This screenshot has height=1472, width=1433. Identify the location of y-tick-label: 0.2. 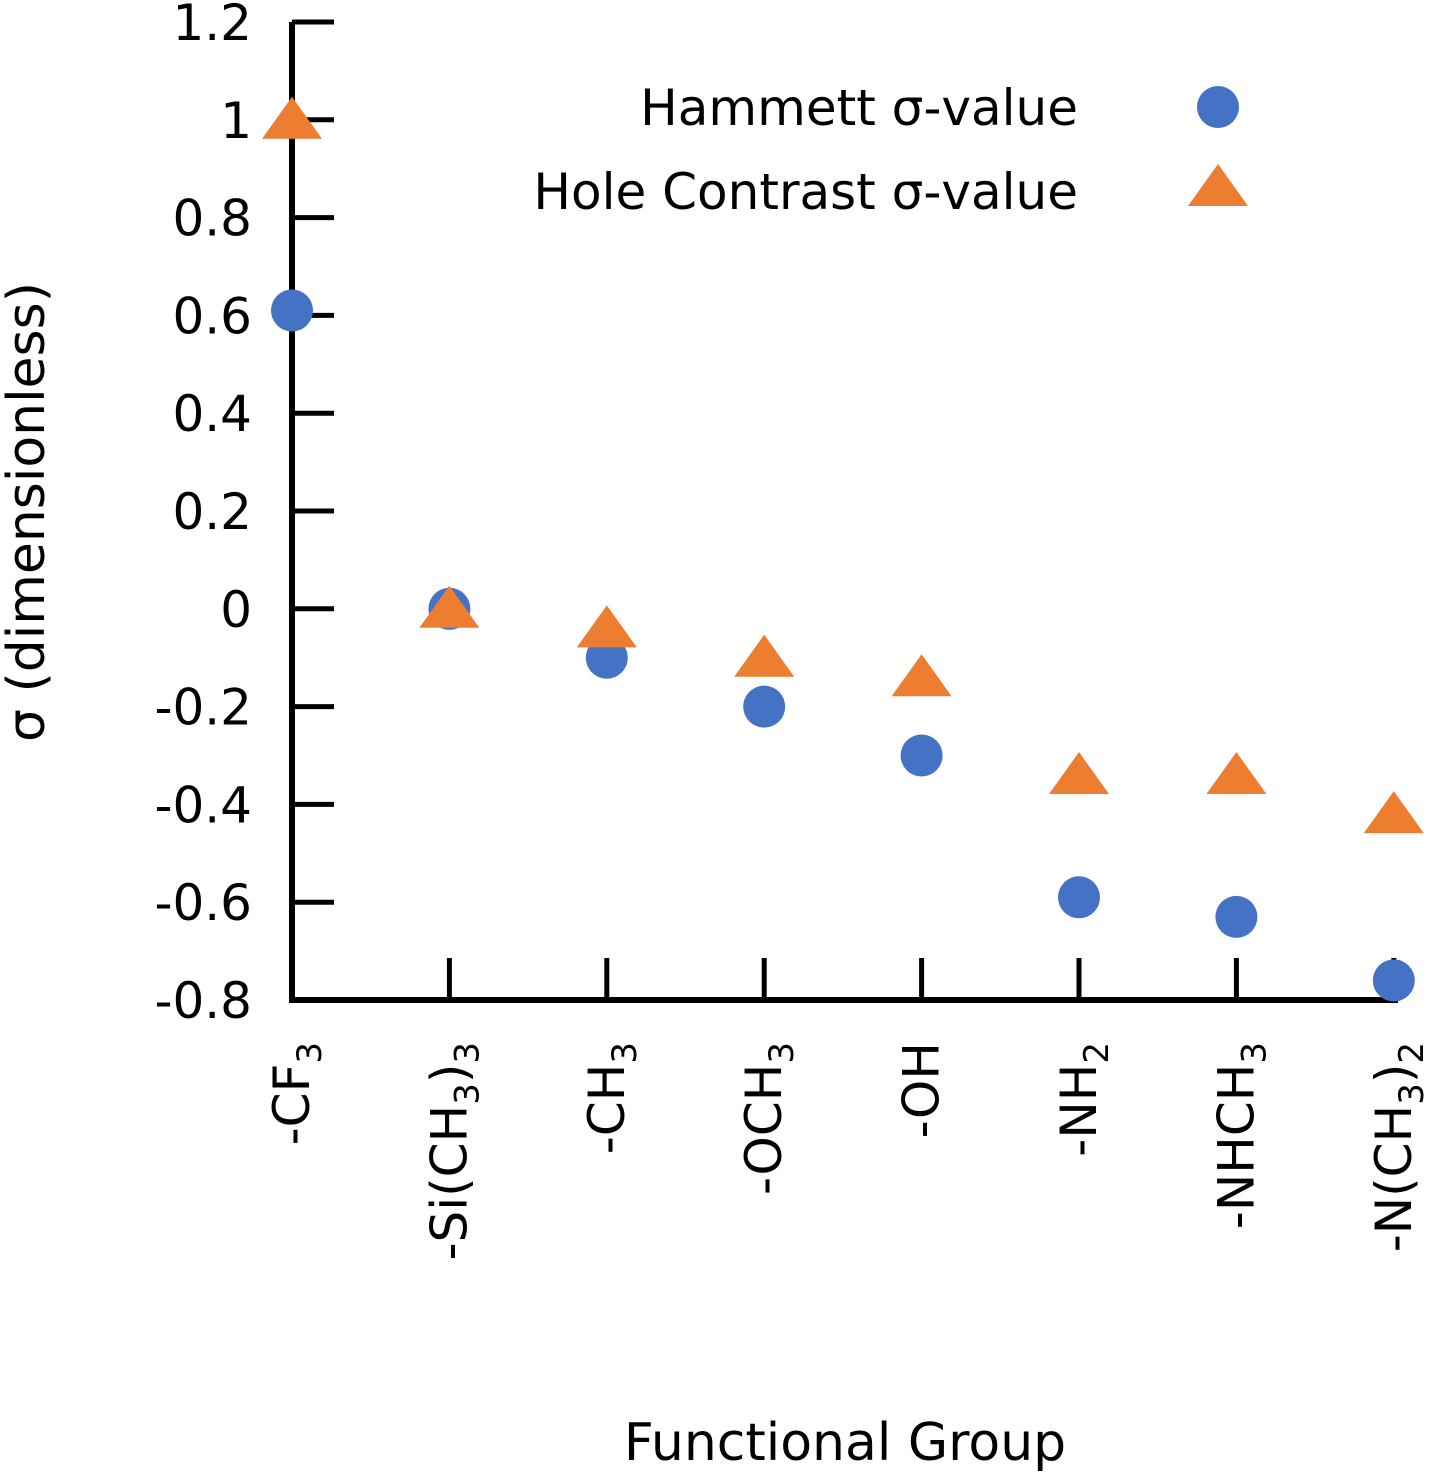
(212, 512).